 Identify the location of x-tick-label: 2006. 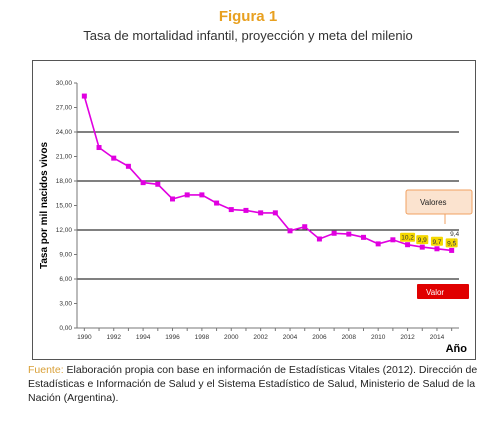
(319, 337).